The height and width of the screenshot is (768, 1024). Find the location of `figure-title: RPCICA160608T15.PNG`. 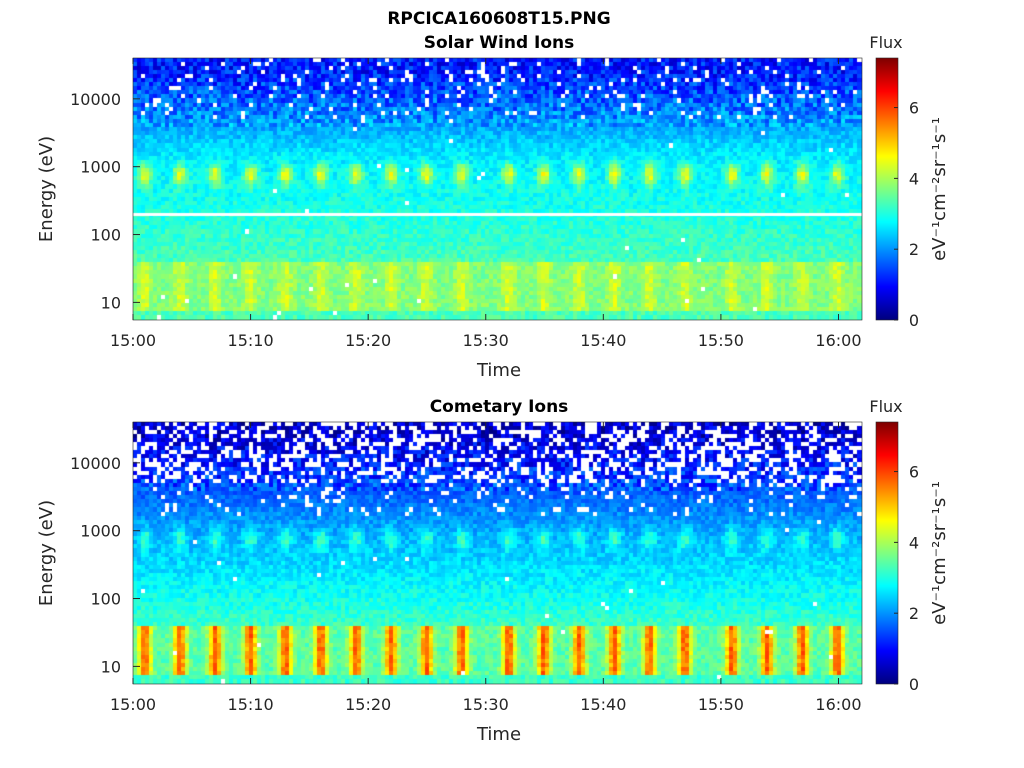

figure-title: RPCICA160608T15.PNG is located at coordinates (498, 19).